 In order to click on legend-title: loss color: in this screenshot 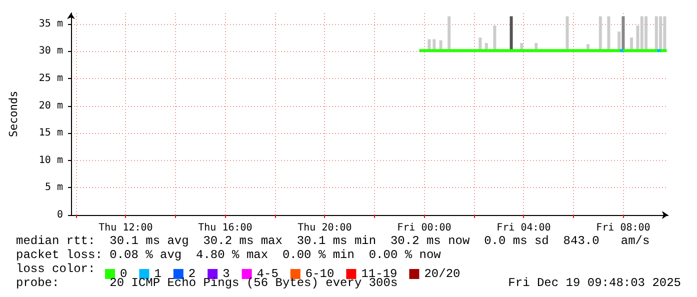, I will do `click(56, 269)`.